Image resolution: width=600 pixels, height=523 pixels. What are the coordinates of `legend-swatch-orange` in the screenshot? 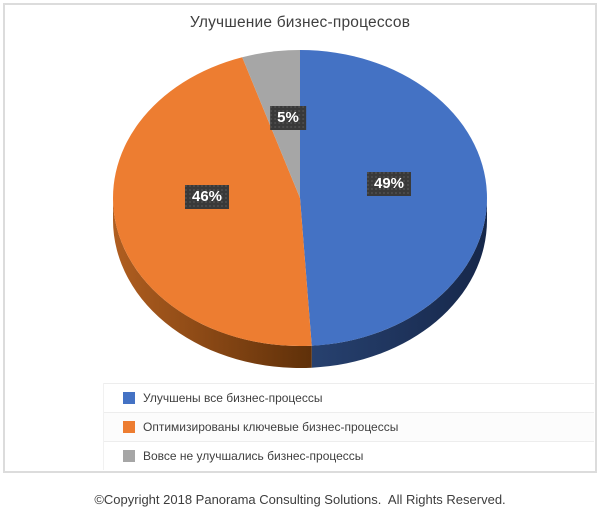 It's located at (129, 427).